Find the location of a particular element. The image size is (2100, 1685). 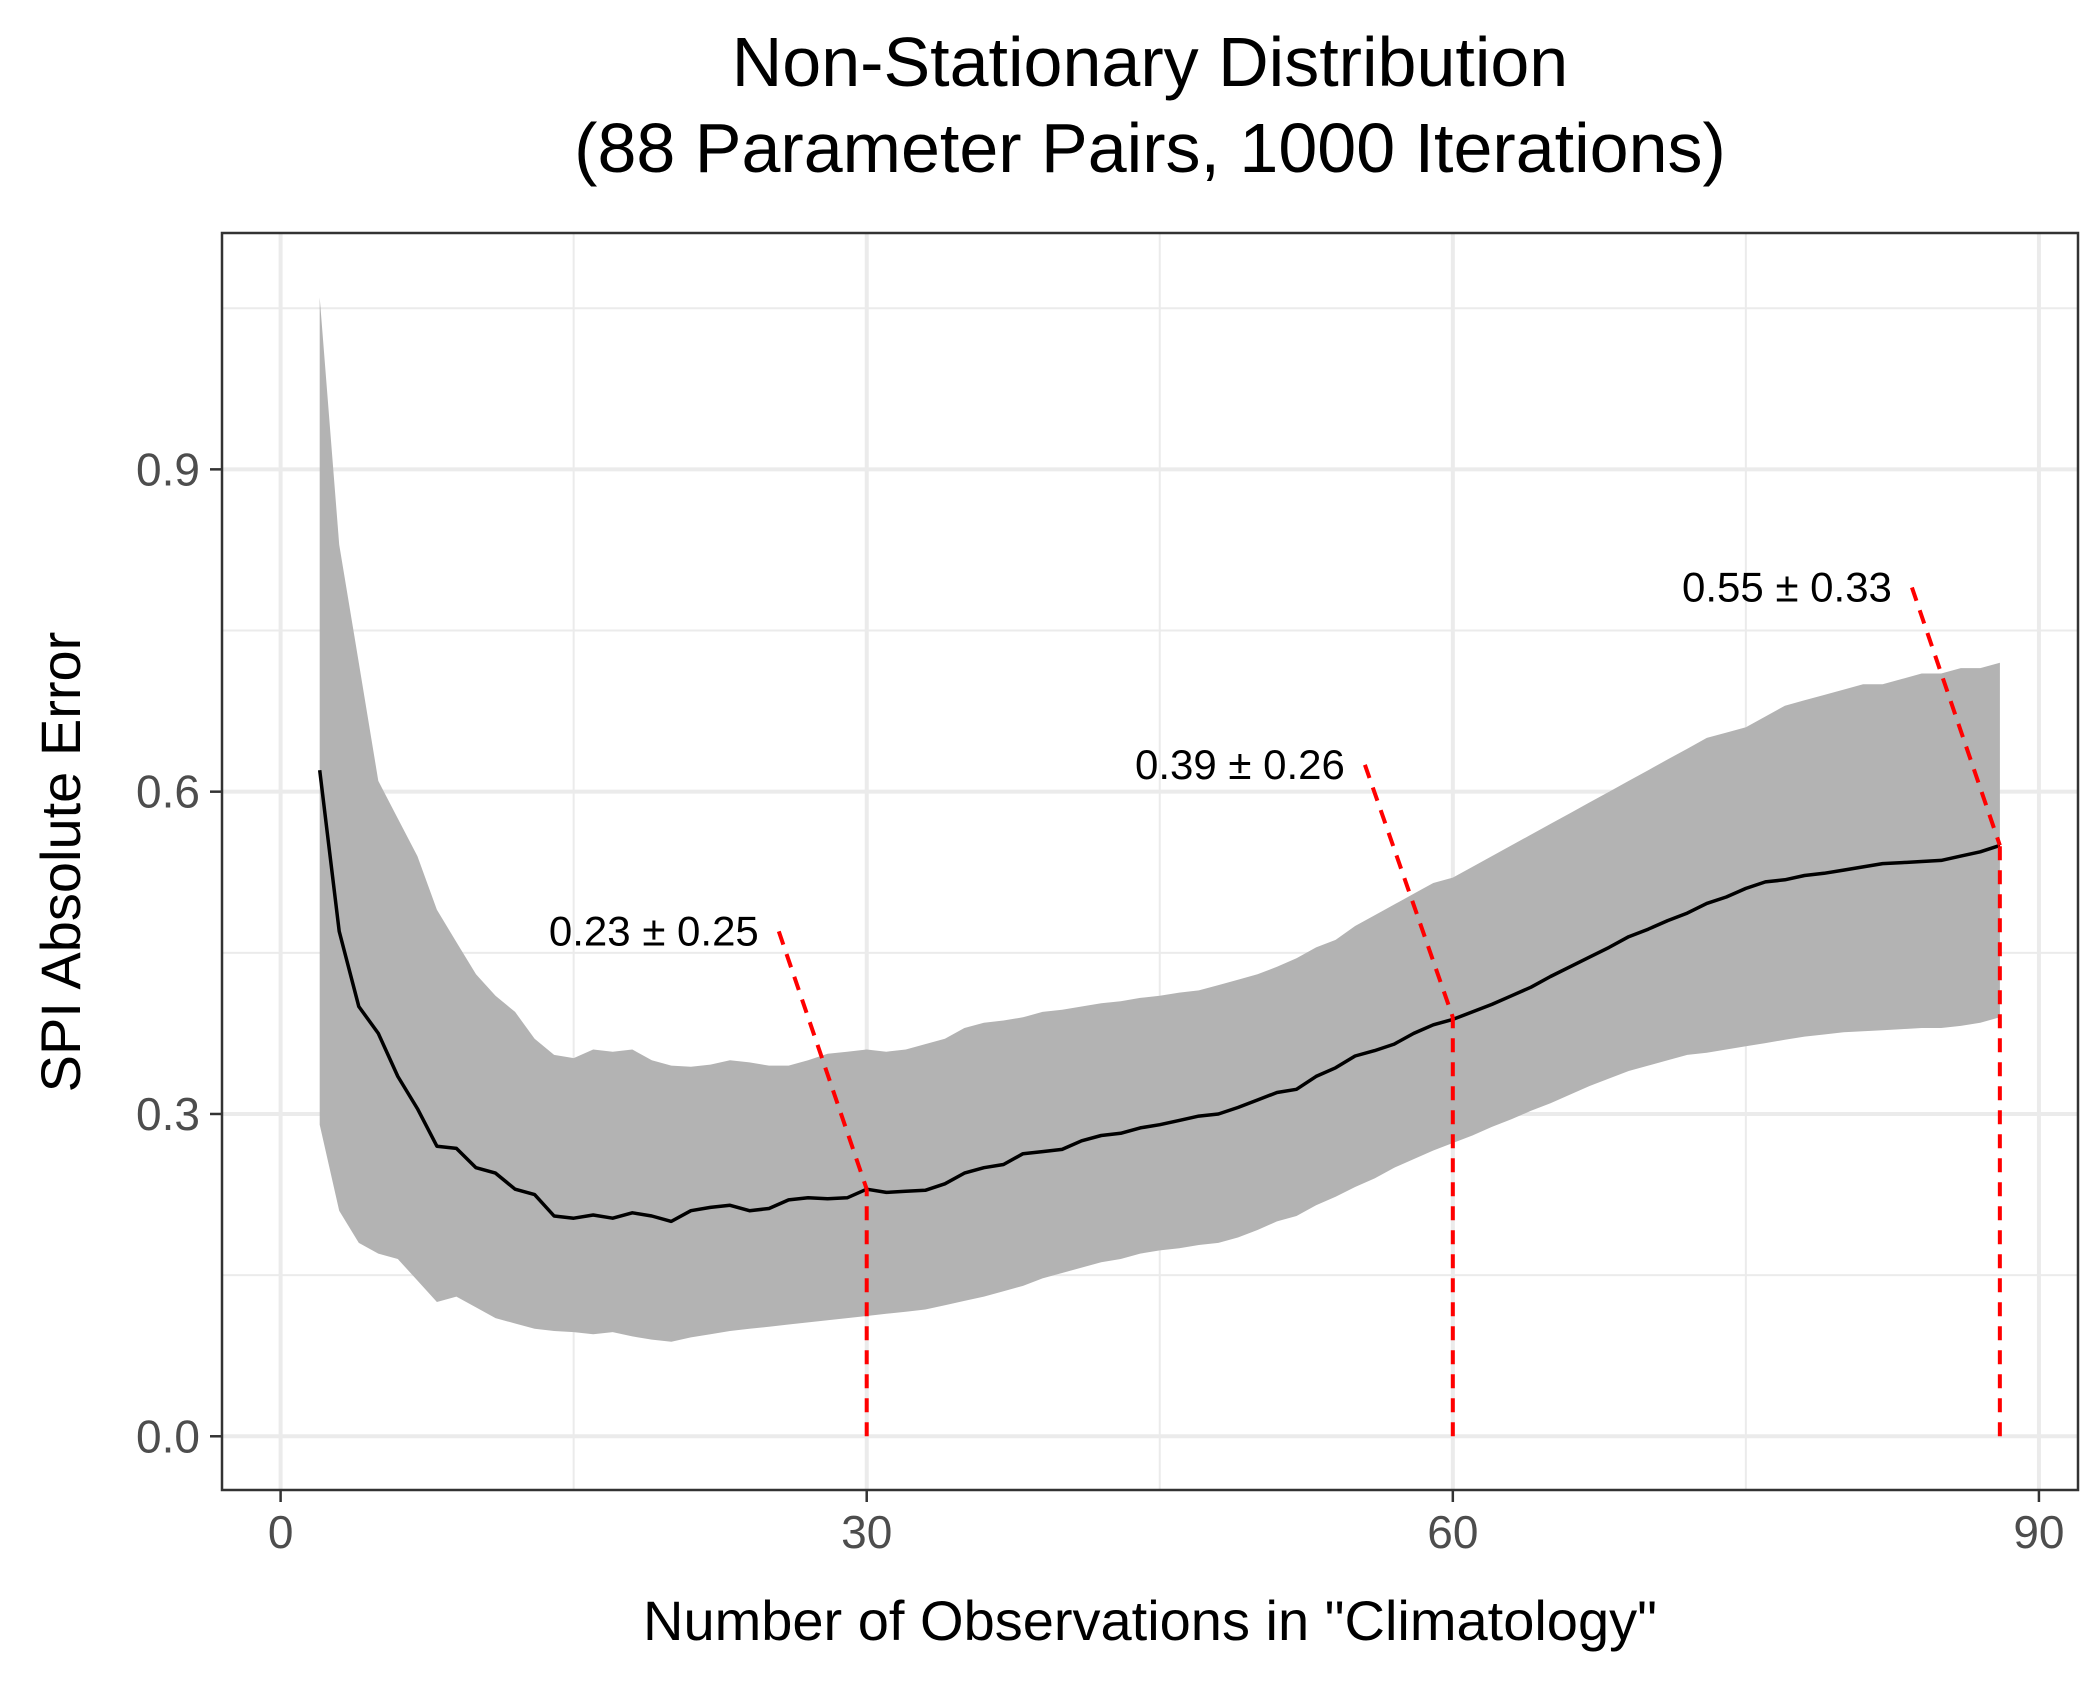

x-tick-label: 60 is located at coordinates (1452, 1532).